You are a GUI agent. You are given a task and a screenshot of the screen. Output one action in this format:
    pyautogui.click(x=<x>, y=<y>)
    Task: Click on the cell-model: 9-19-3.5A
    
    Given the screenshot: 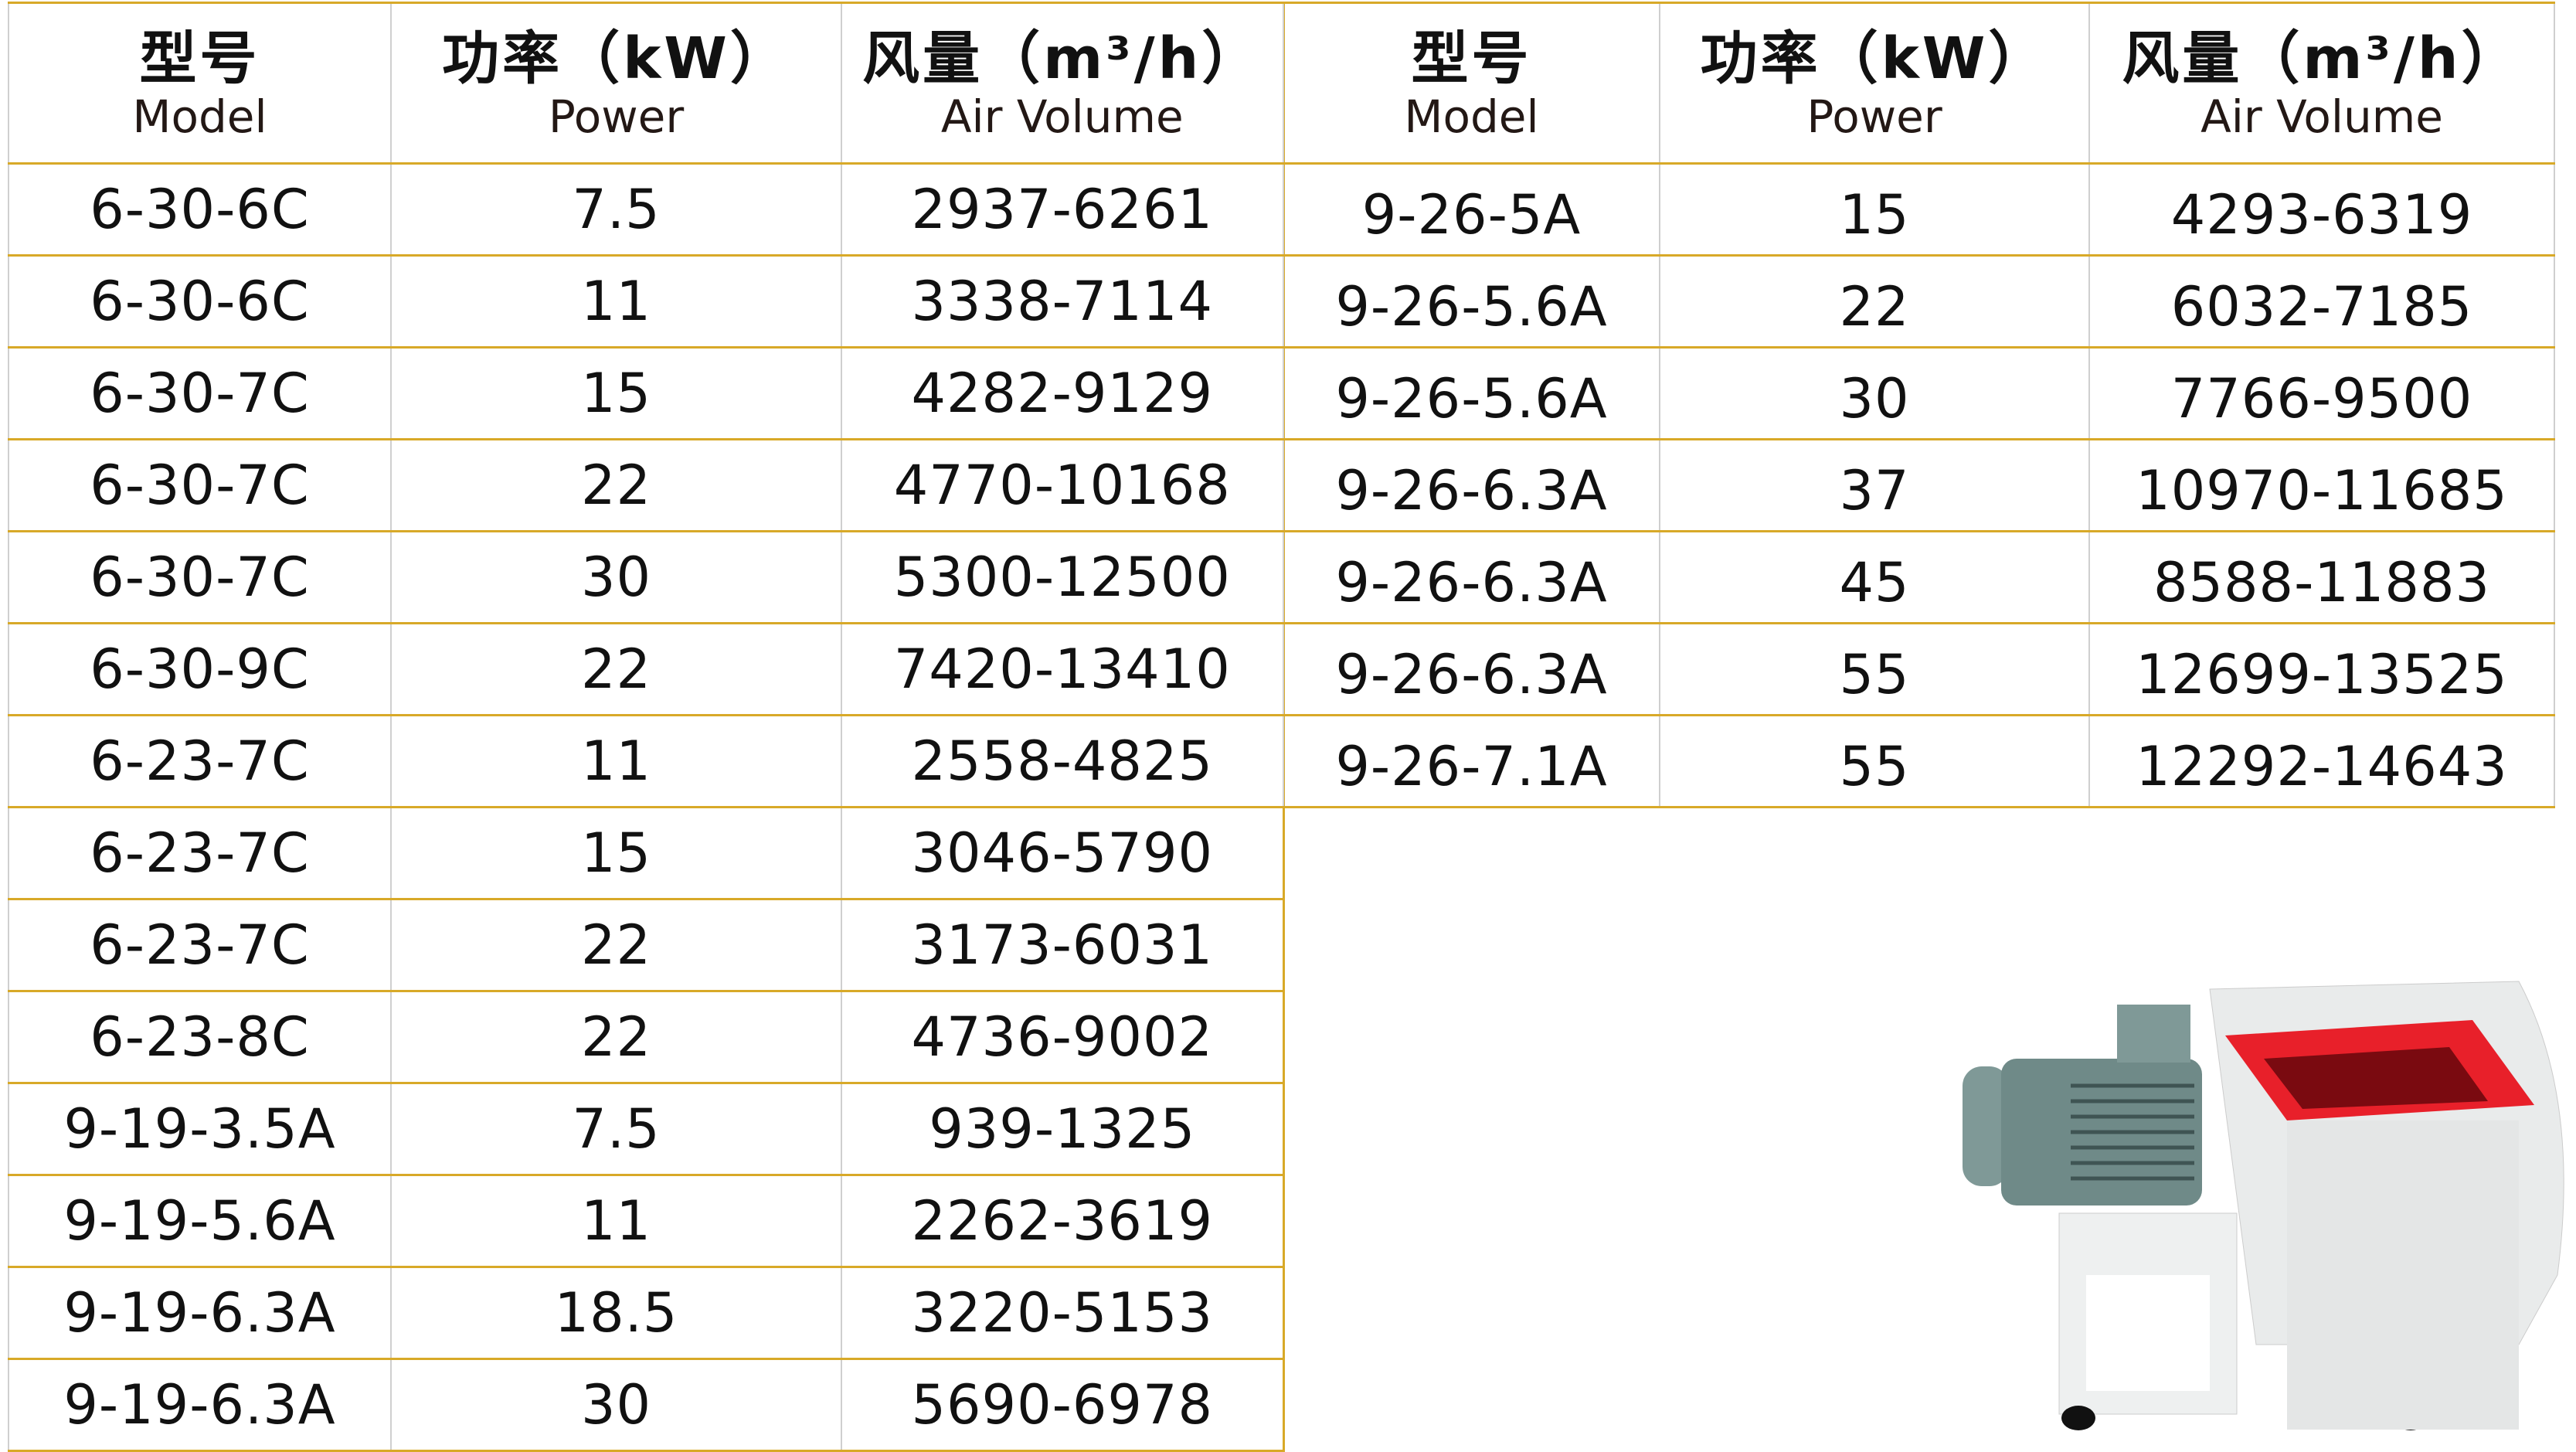 What is the action you would take?
    pyautogui.click(x=200, y=1129)
    